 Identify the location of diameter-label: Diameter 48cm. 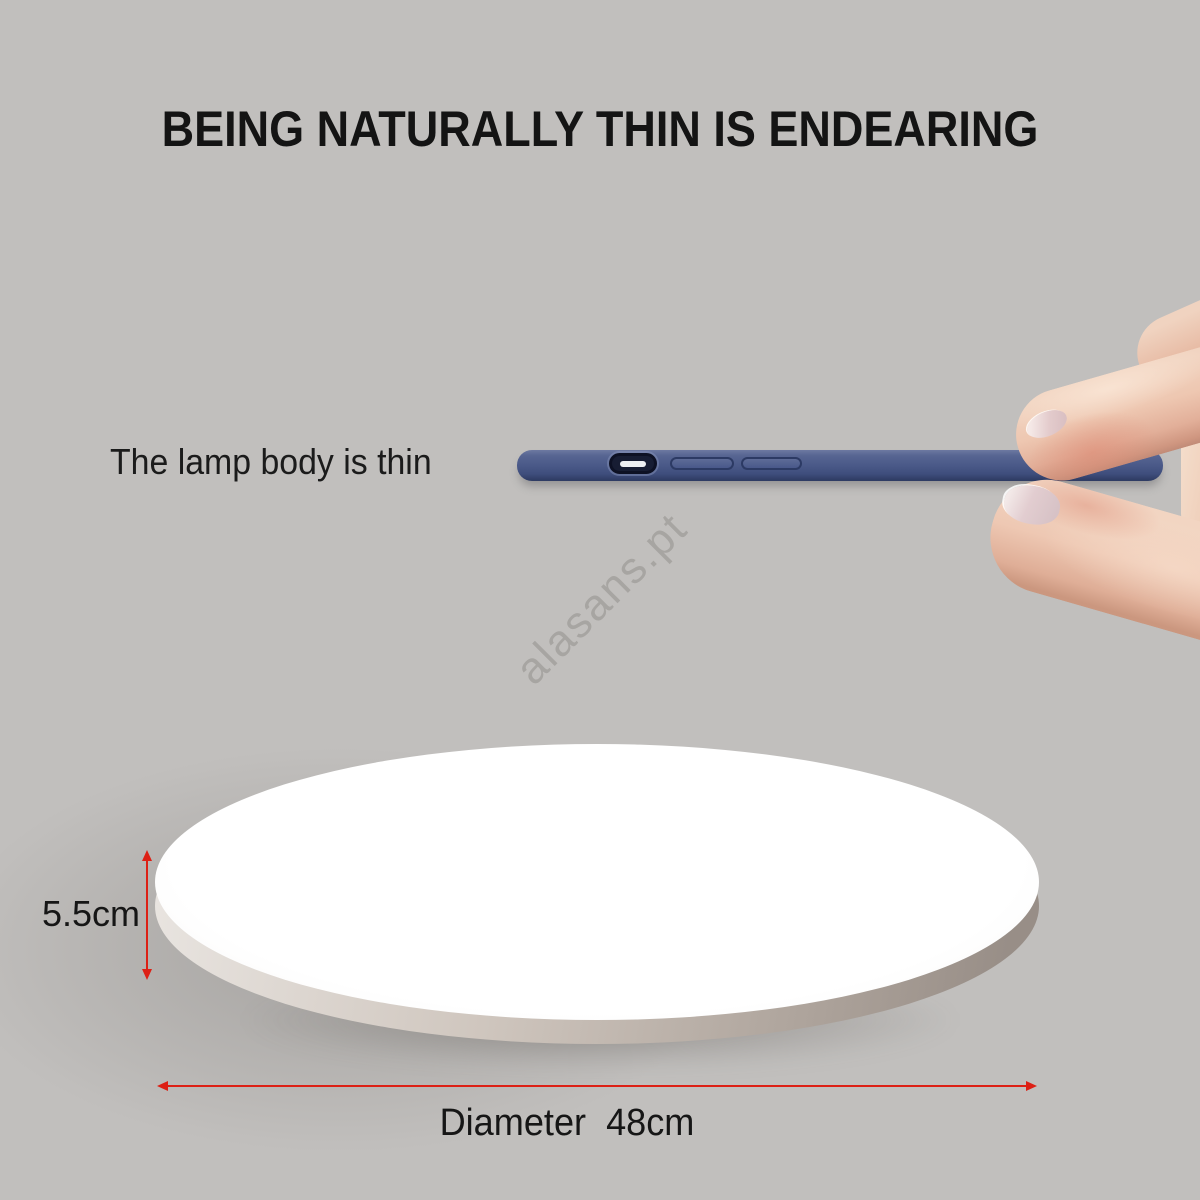
(567, 1123).